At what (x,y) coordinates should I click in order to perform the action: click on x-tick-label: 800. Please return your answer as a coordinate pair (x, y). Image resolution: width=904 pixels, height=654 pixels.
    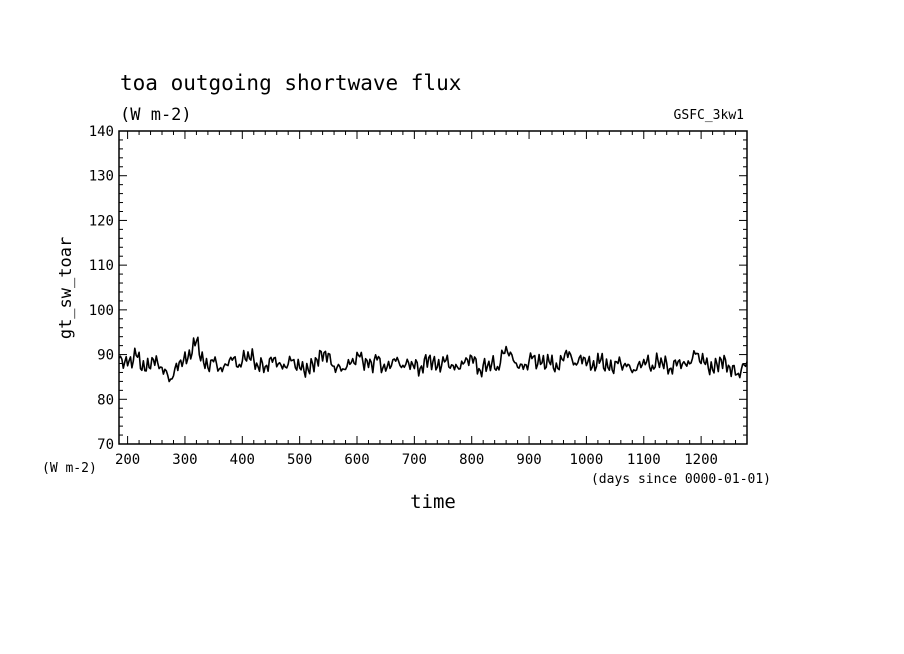
    Looking at the image, I should click on (471, 460).